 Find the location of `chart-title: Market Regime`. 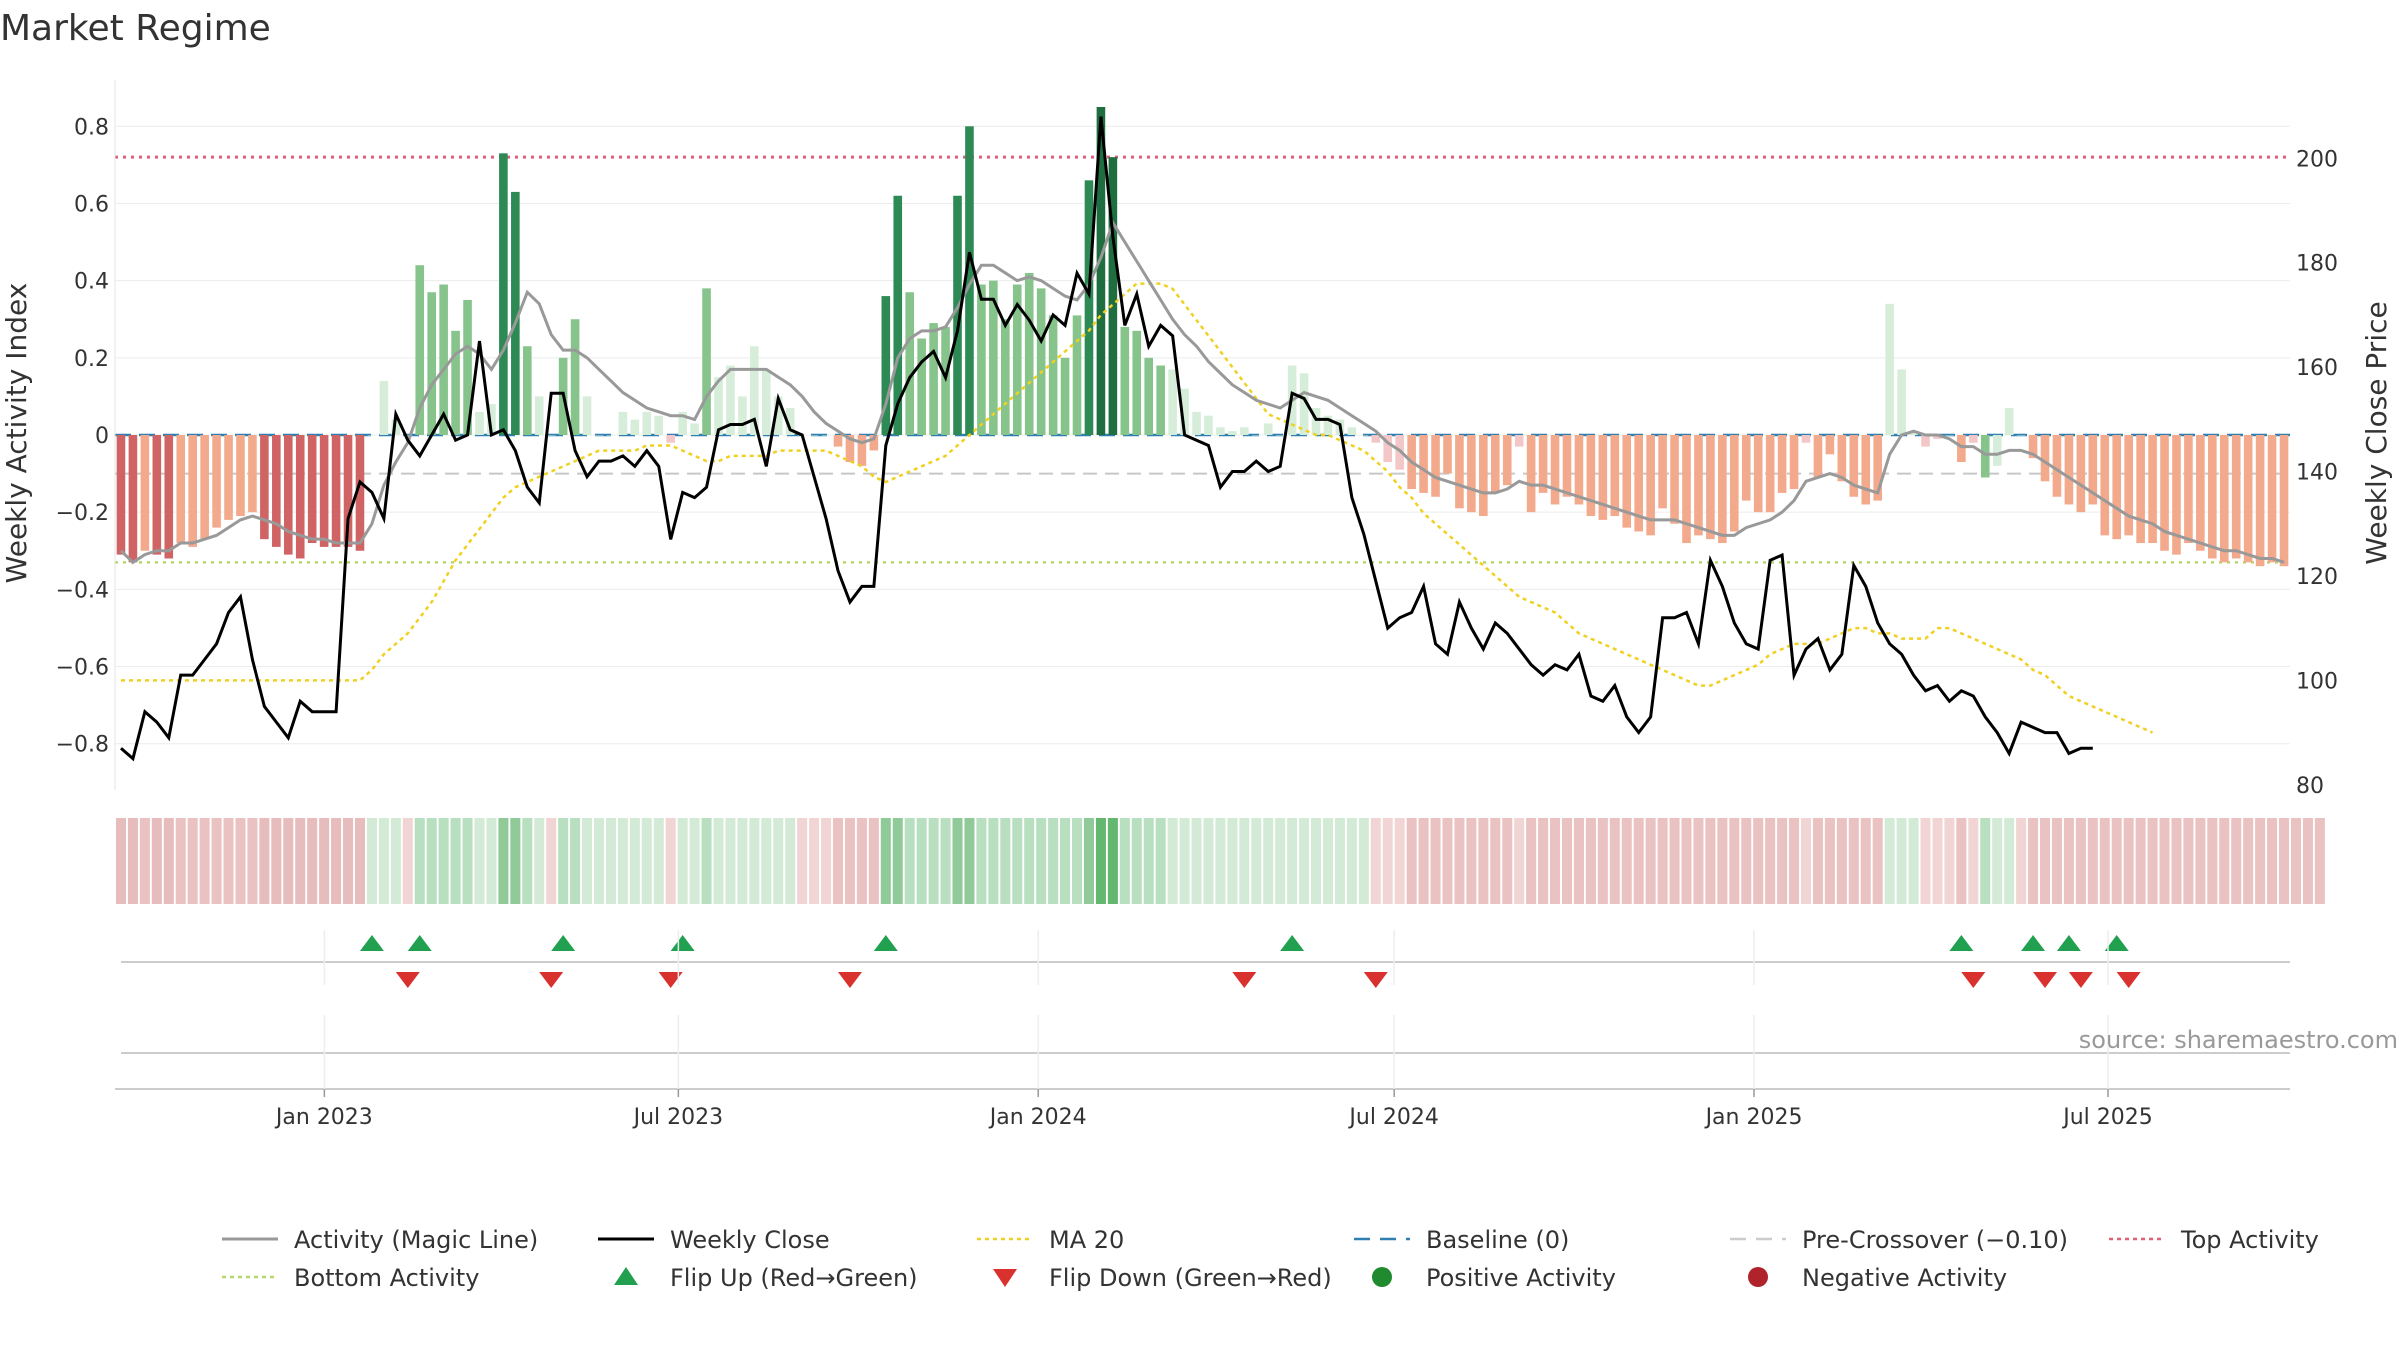

chart-title: Market Regime is located at coordinates (135, 28).